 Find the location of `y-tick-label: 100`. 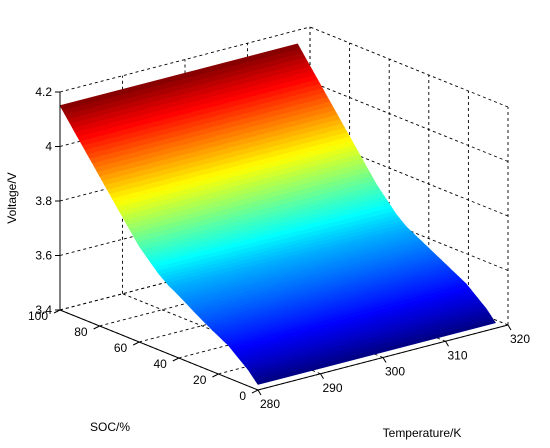

y-tick-label: 100 is located at coordinates (38, 316).